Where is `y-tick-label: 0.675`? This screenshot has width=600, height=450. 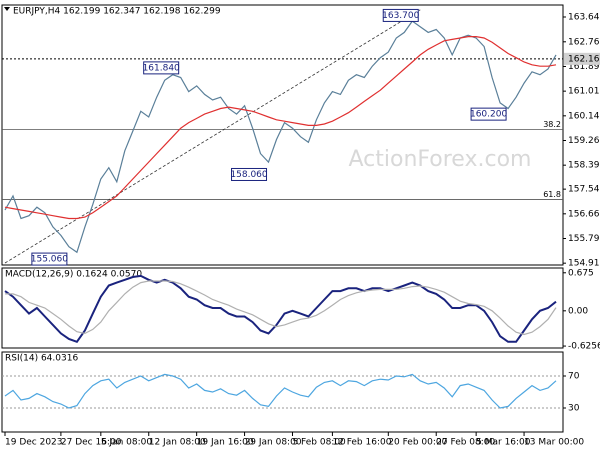
y-tick-label: 0.675 is located at coordinates (581, 273).